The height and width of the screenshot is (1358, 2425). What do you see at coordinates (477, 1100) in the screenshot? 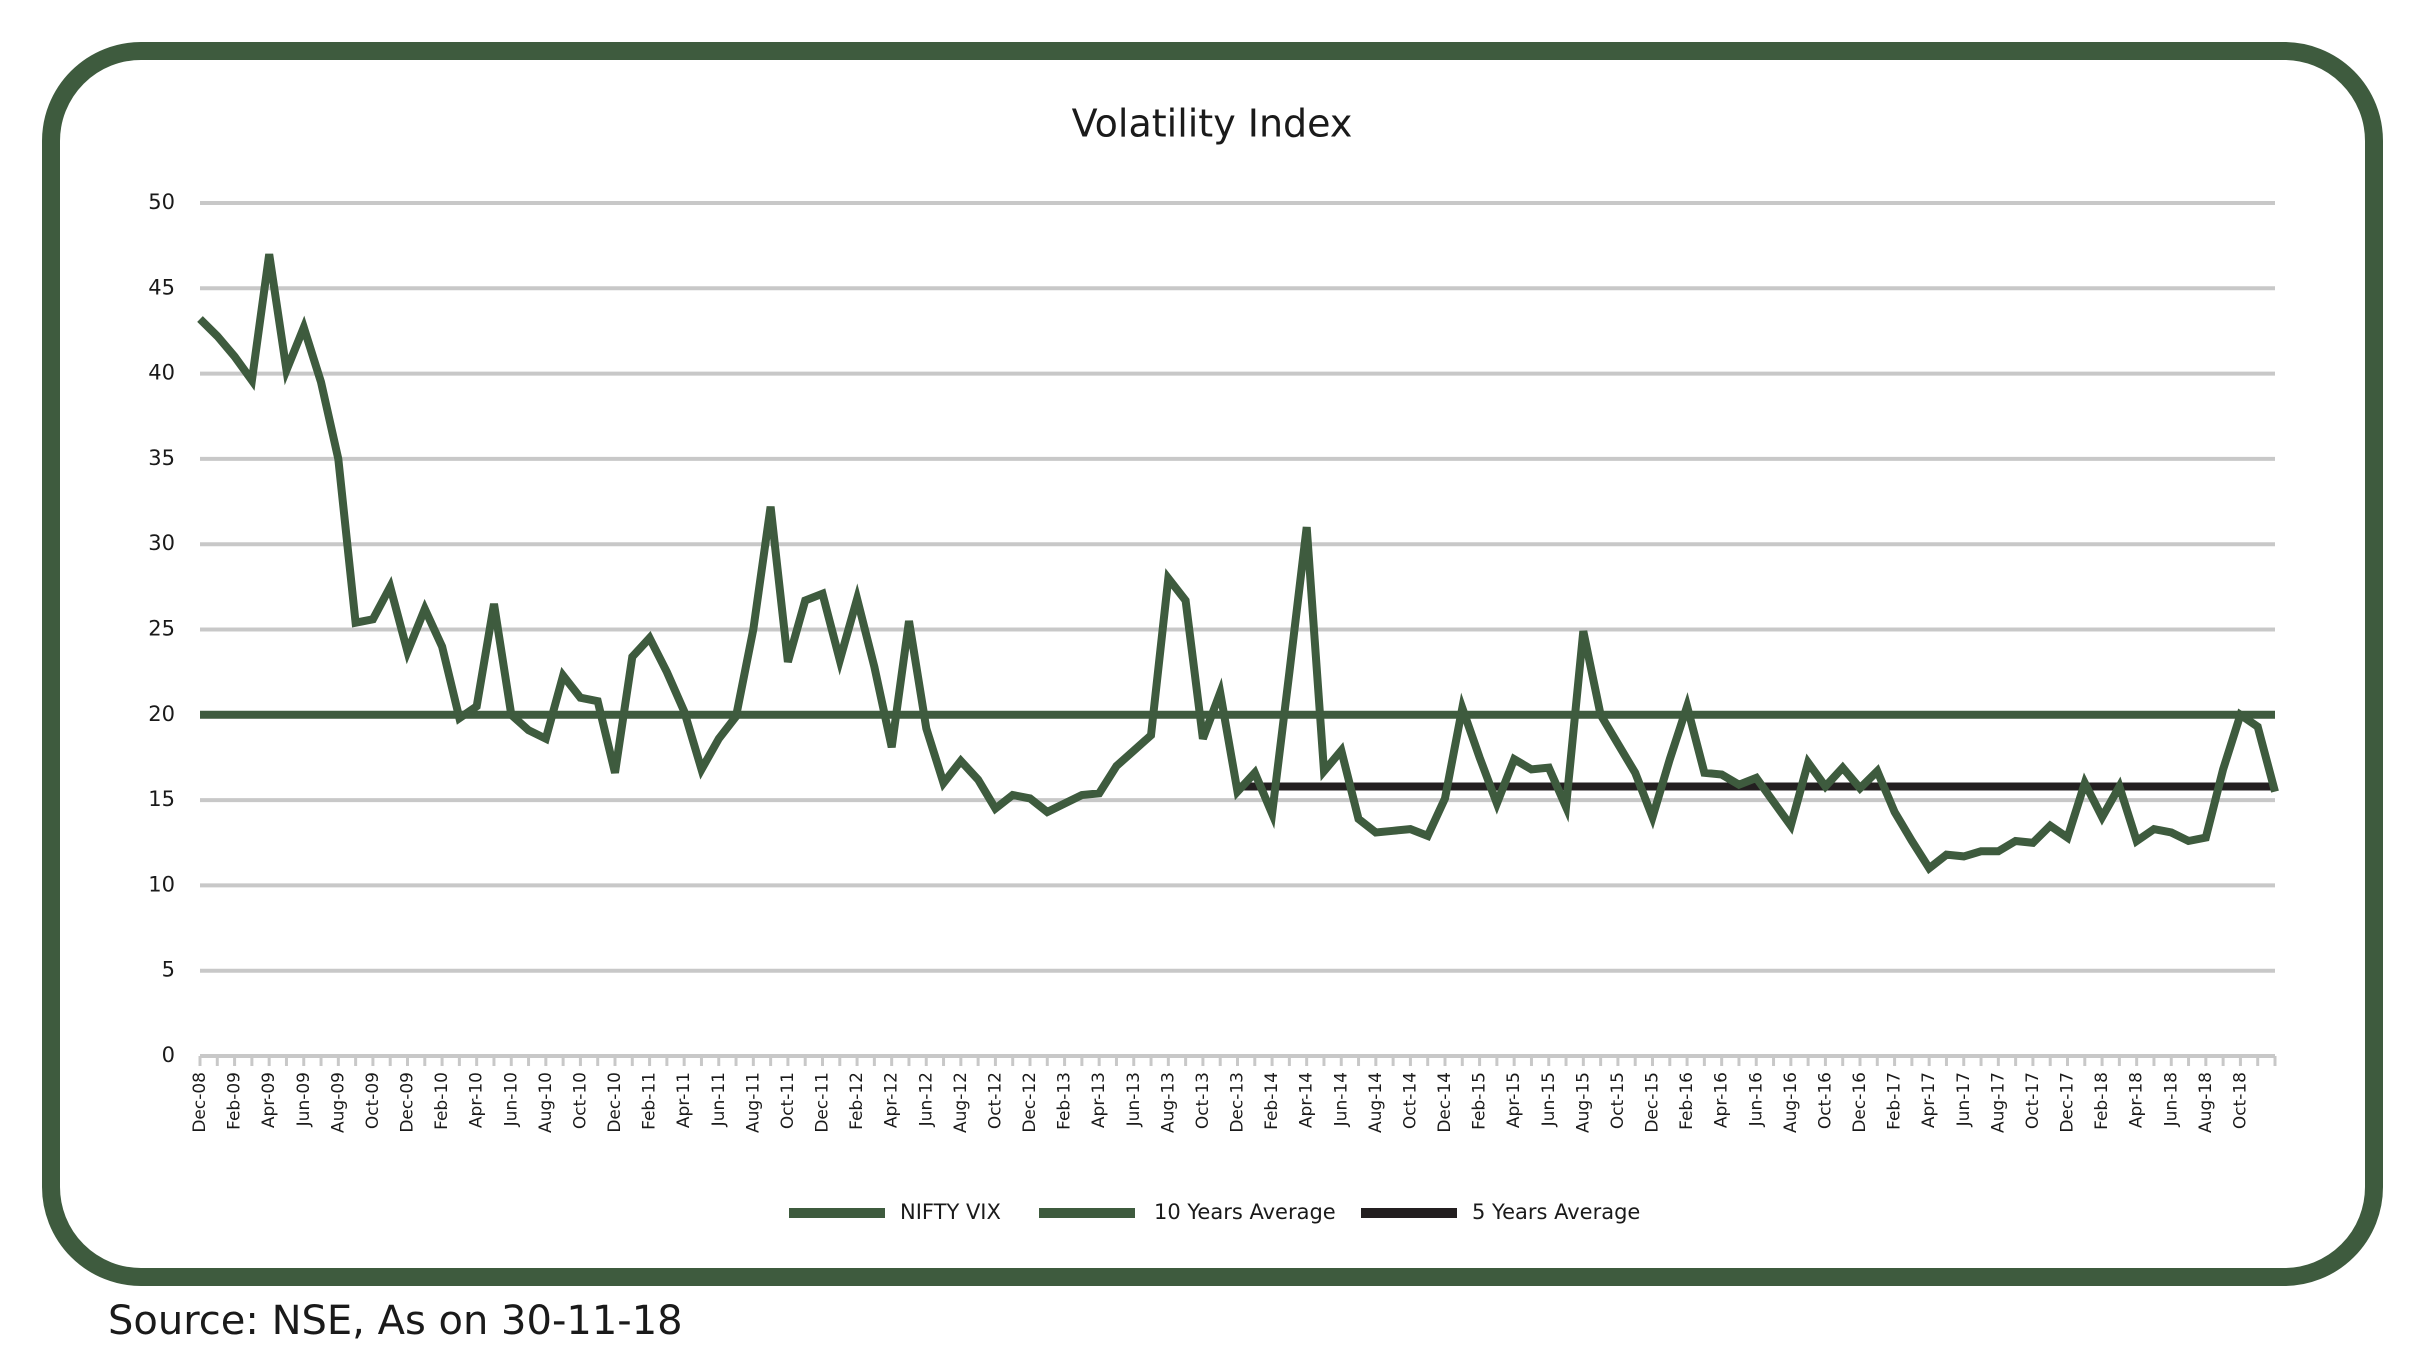
I see `x-tick-label: Apr-10` at bounding box center [477, 1100].